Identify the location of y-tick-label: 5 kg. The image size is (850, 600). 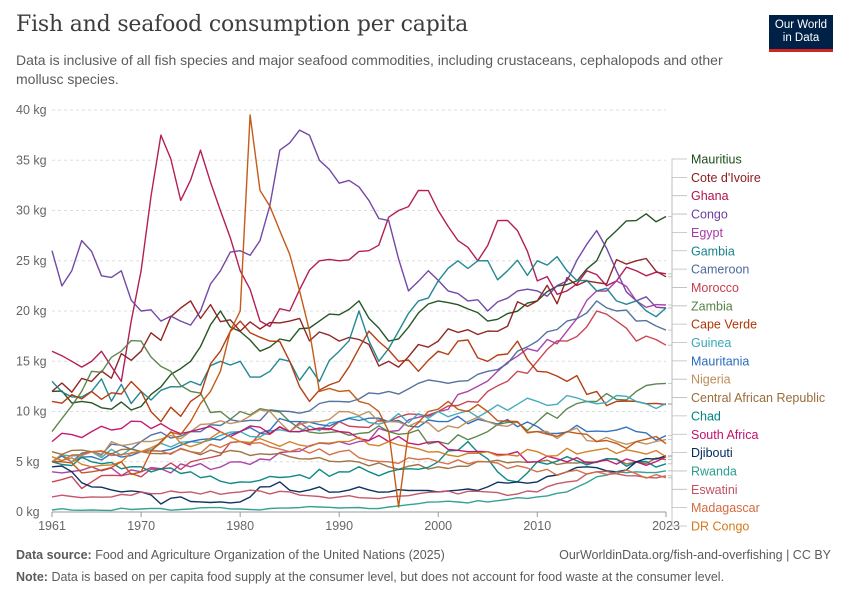
(28, 462).